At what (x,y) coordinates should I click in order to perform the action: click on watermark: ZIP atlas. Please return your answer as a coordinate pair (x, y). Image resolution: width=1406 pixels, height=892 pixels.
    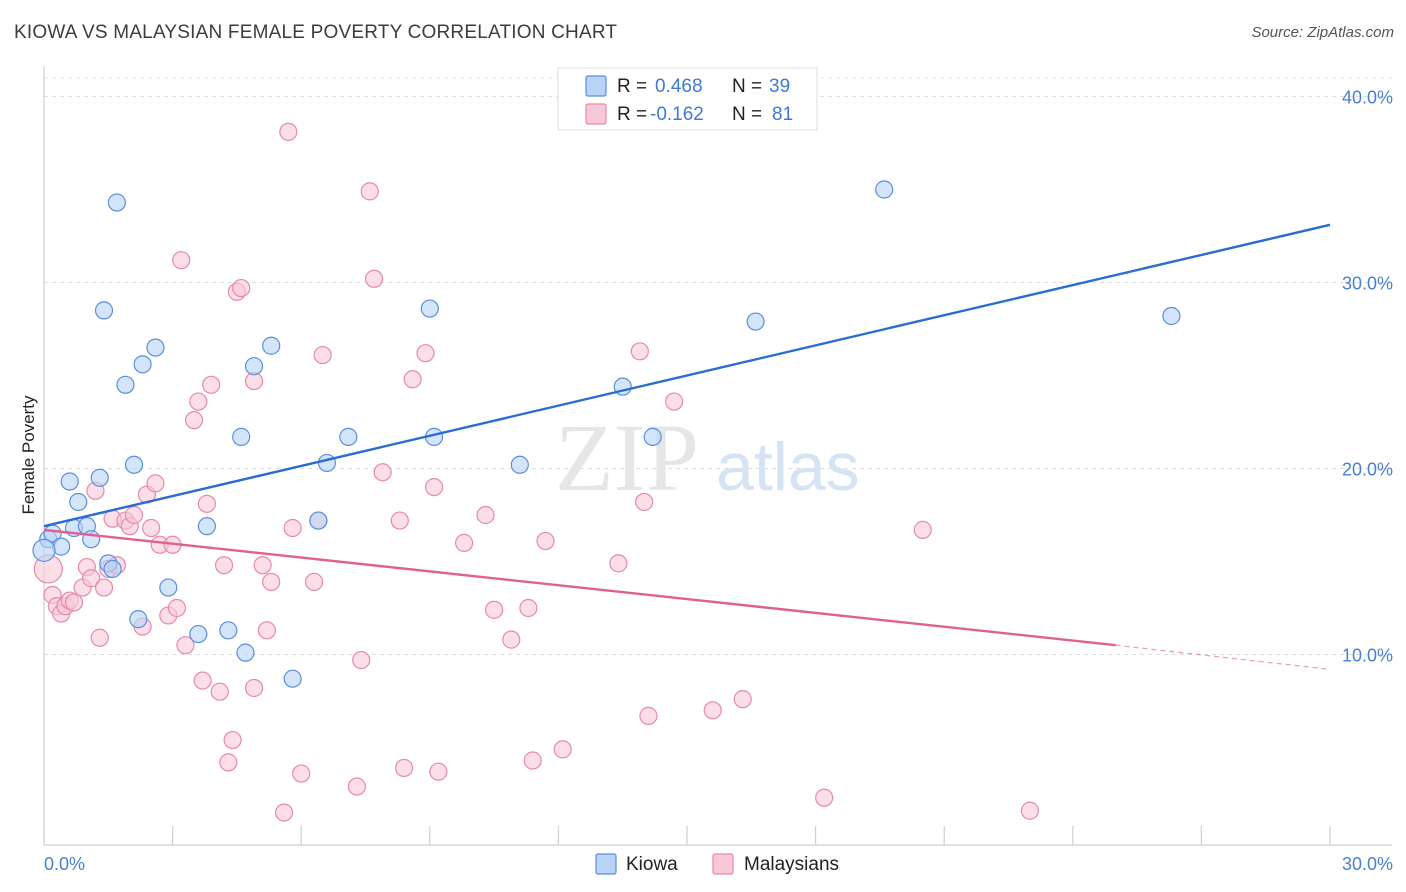
    Looking at the image, I should click on (707, 457).